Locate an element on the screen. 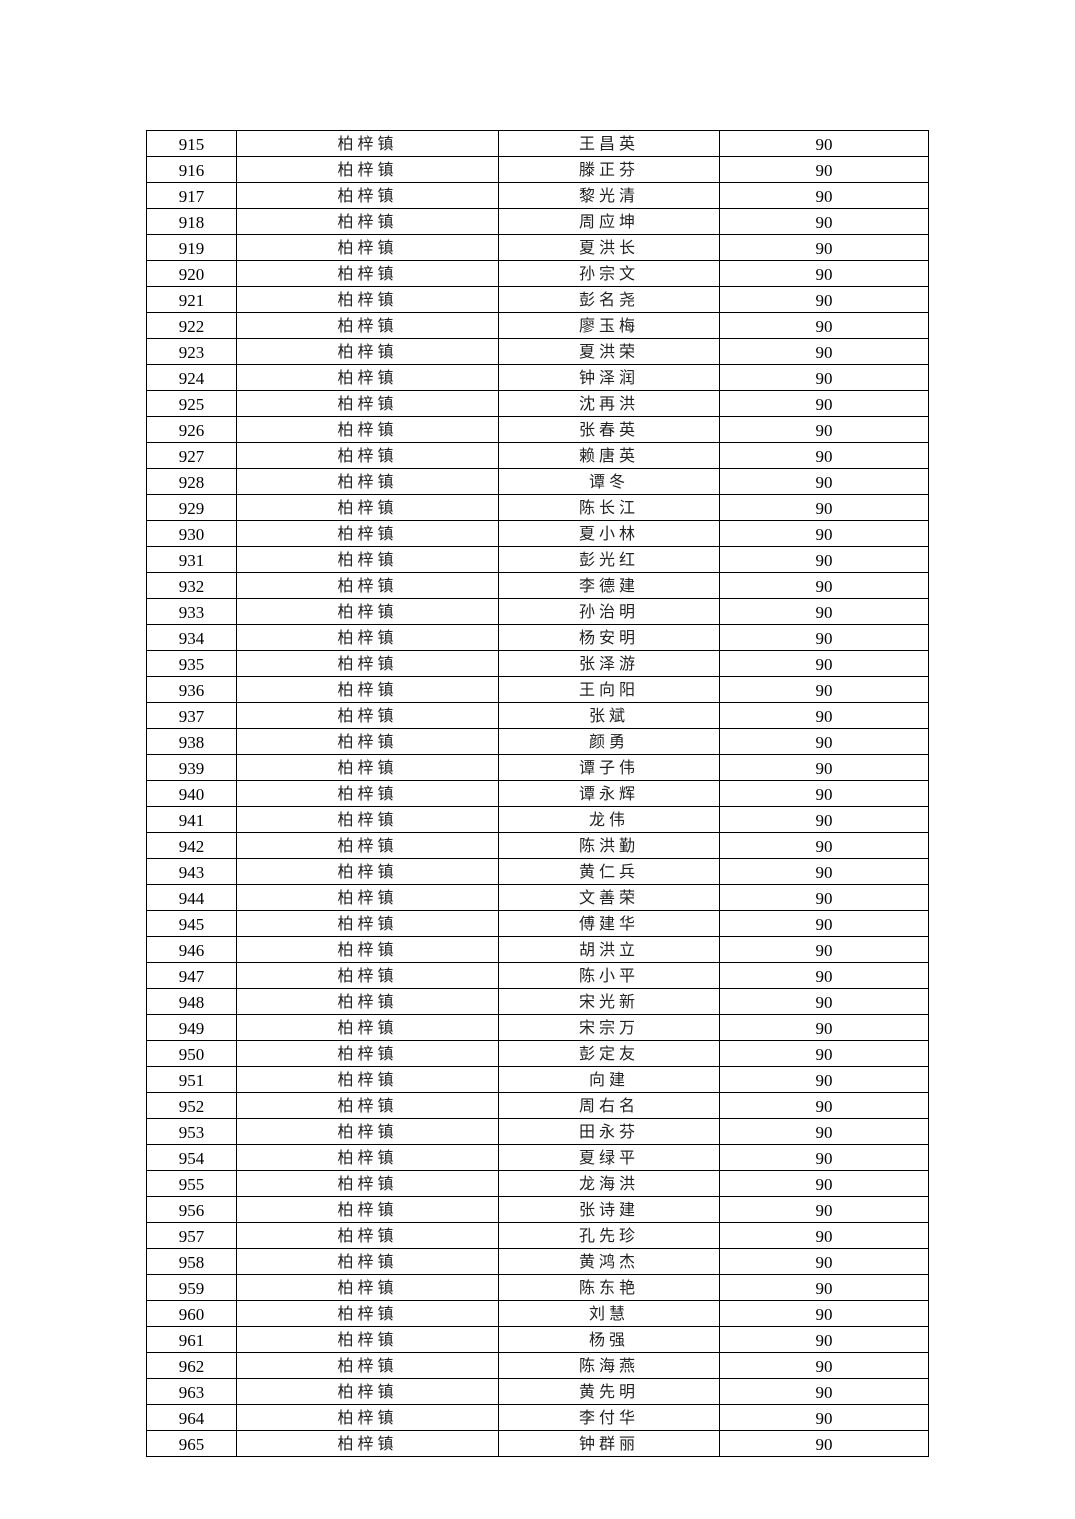 The width and height of the screenshot is (1075, 1519). row-number-cell: 959 is located at coordinates (191, 1287).